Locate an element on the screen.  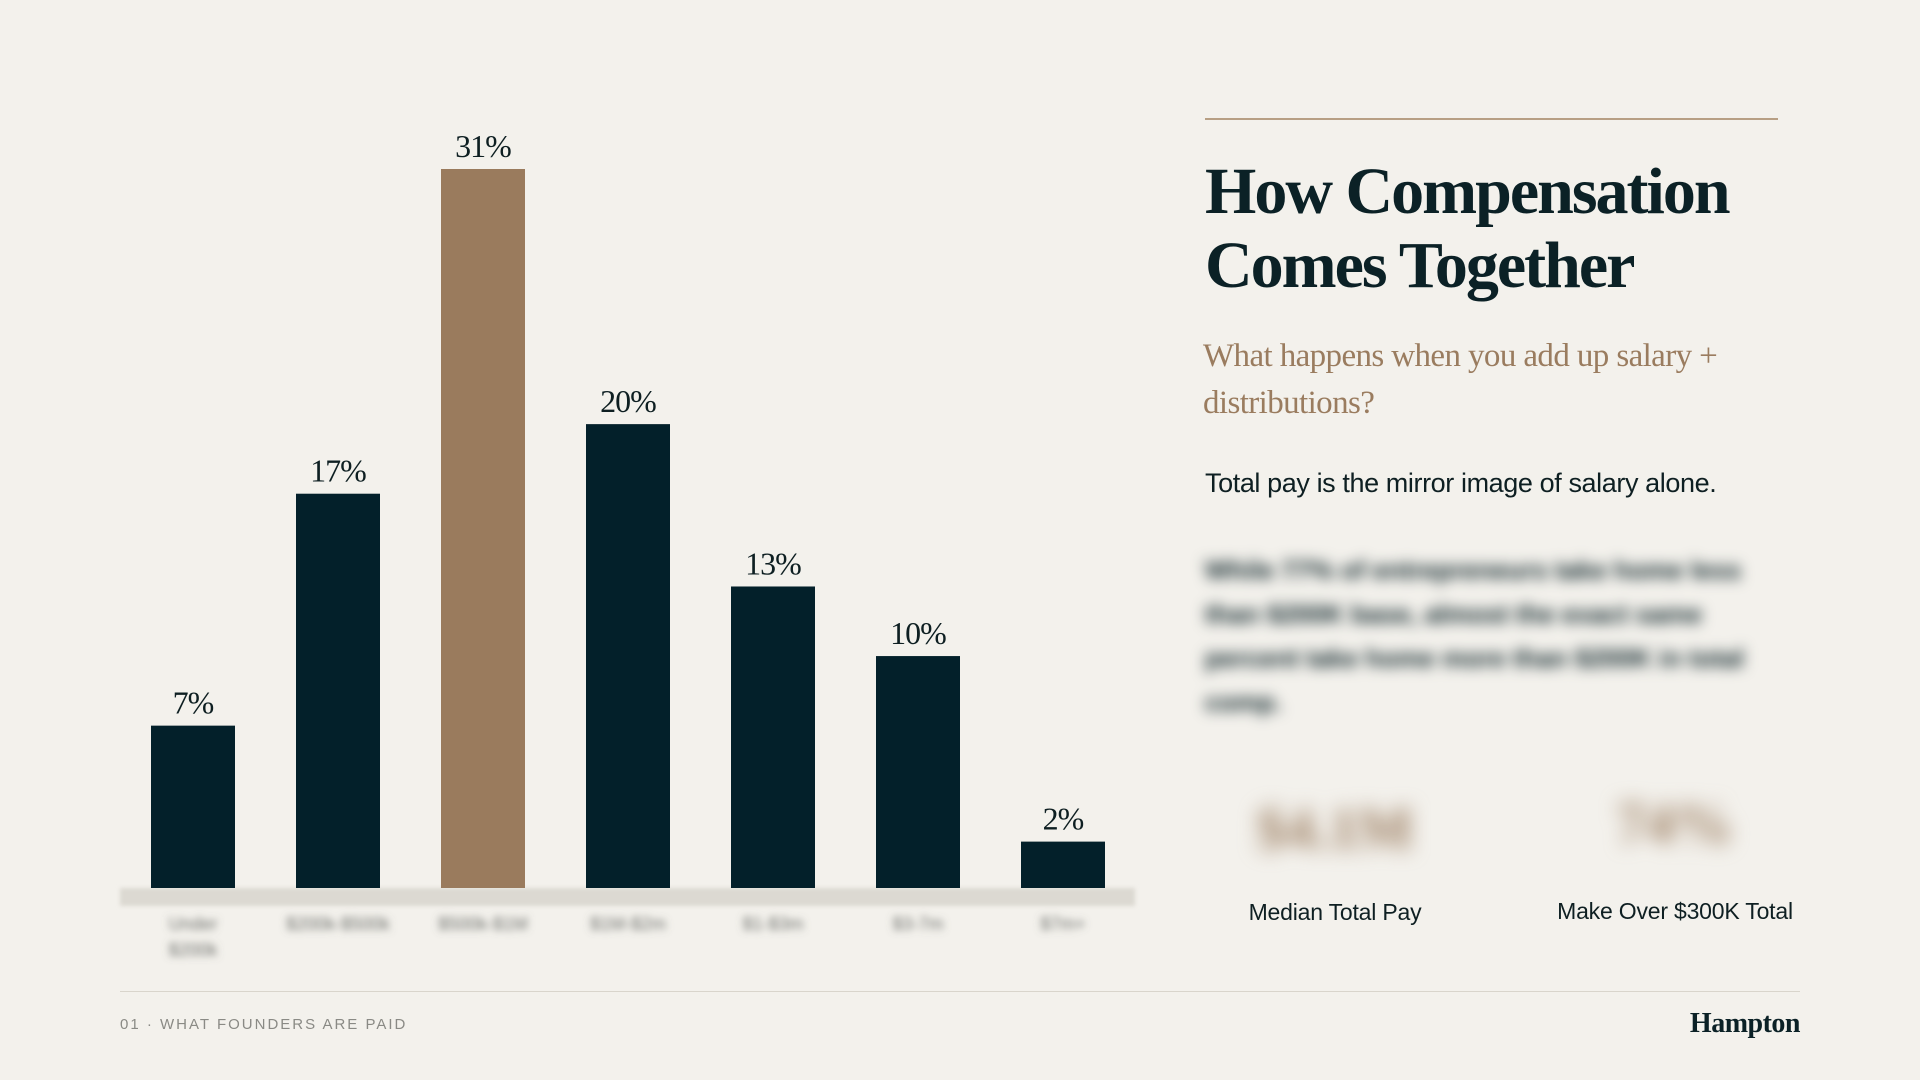
value-label-7: 2% is located at coordinates (1063, 819).